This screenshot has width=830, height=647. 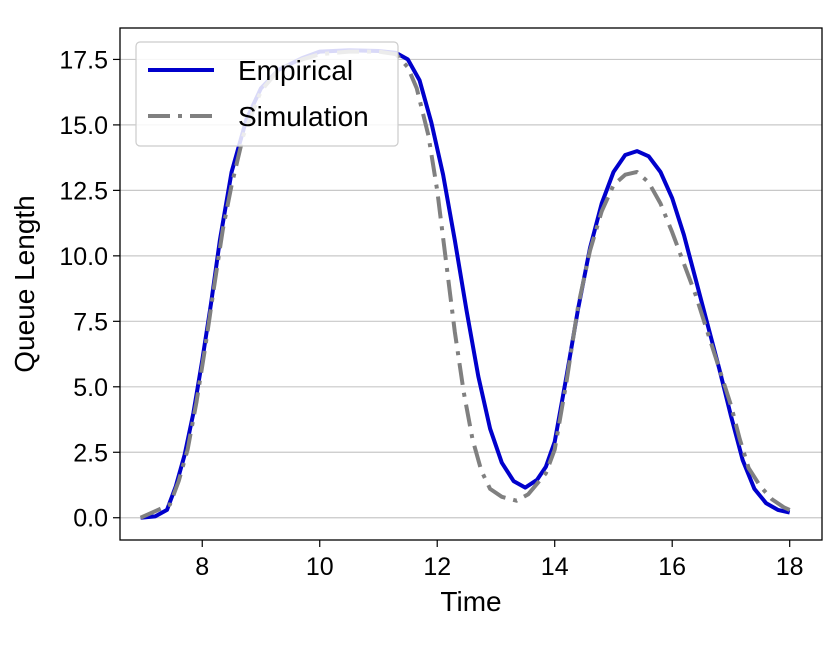 I want to click on y-axis-label: Queue Length, so click(x=24, y=284).